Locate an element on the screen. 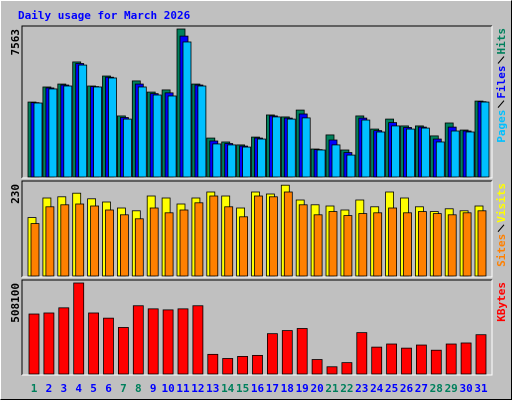 This screenshot has width=512, height=400. x-tick-label: 10 is located at coordinates (167, 388).